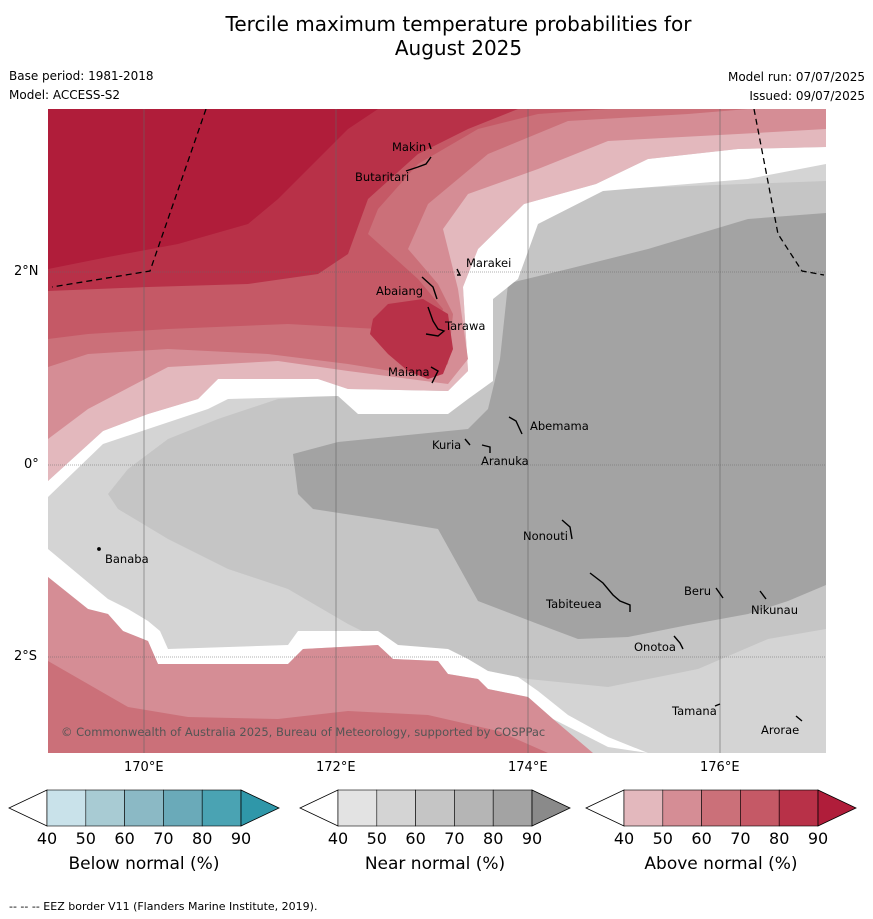 The width and height of the screenshot is (873, 919). Describe the element at coordinates (144, 864) in the screenshot. I see `colorbar-label-below: Below normal (%)` at that location.